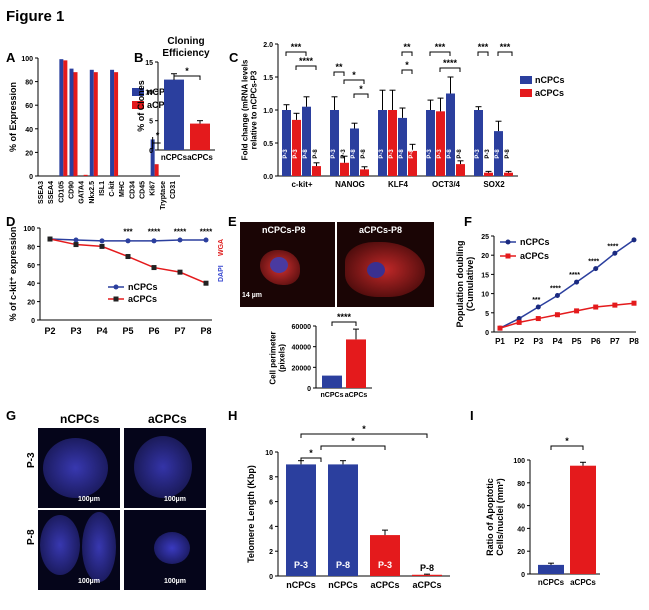 The height and width of the screenshot is (610, 649). Describe the element at coordinates (612, 246) in the screenshot. I see `f-sig-6: ****` at that location.